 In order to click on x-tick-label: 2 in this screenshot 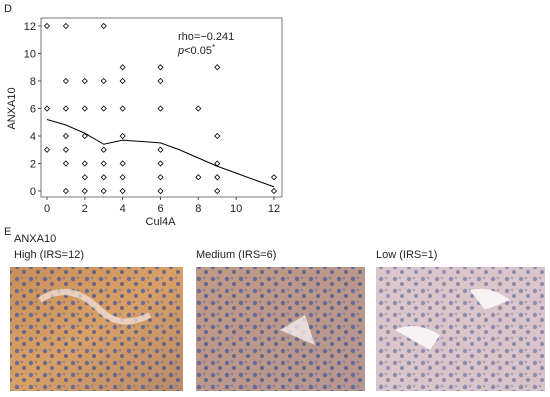, I will do `click(85, 209)`.